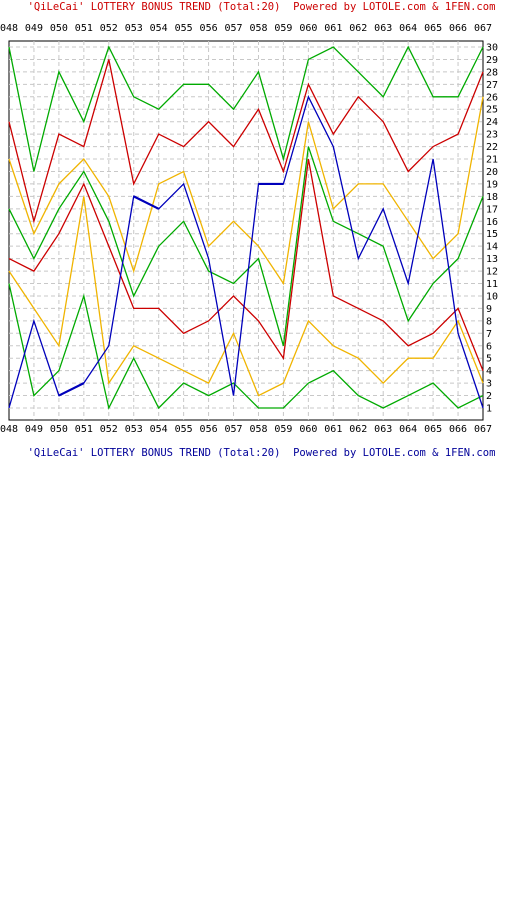 This screenshot has height=900, width=523. Describe the element at coordinates (492, 110) in the screenshot. I see `y-tick-label: 25` at that location.